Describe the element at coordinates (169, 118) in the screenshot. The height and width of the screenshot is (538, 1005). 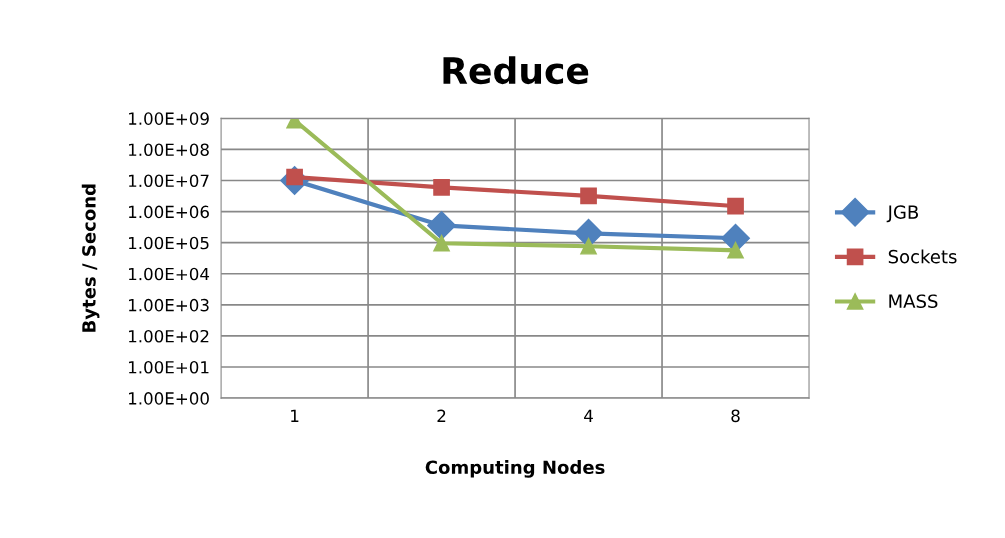
I see `y-tick-label: 1.00E+09` at that location.